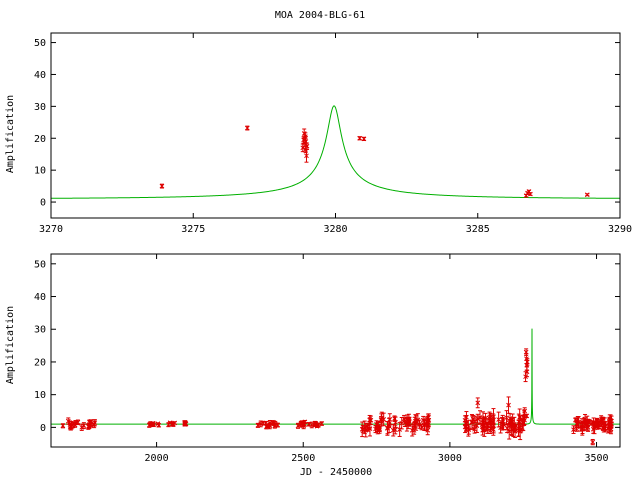  Describe the element at coordinates (336, 472) in the screenshot. I see `bottom-xlabel: JD - 2450000` at that location.